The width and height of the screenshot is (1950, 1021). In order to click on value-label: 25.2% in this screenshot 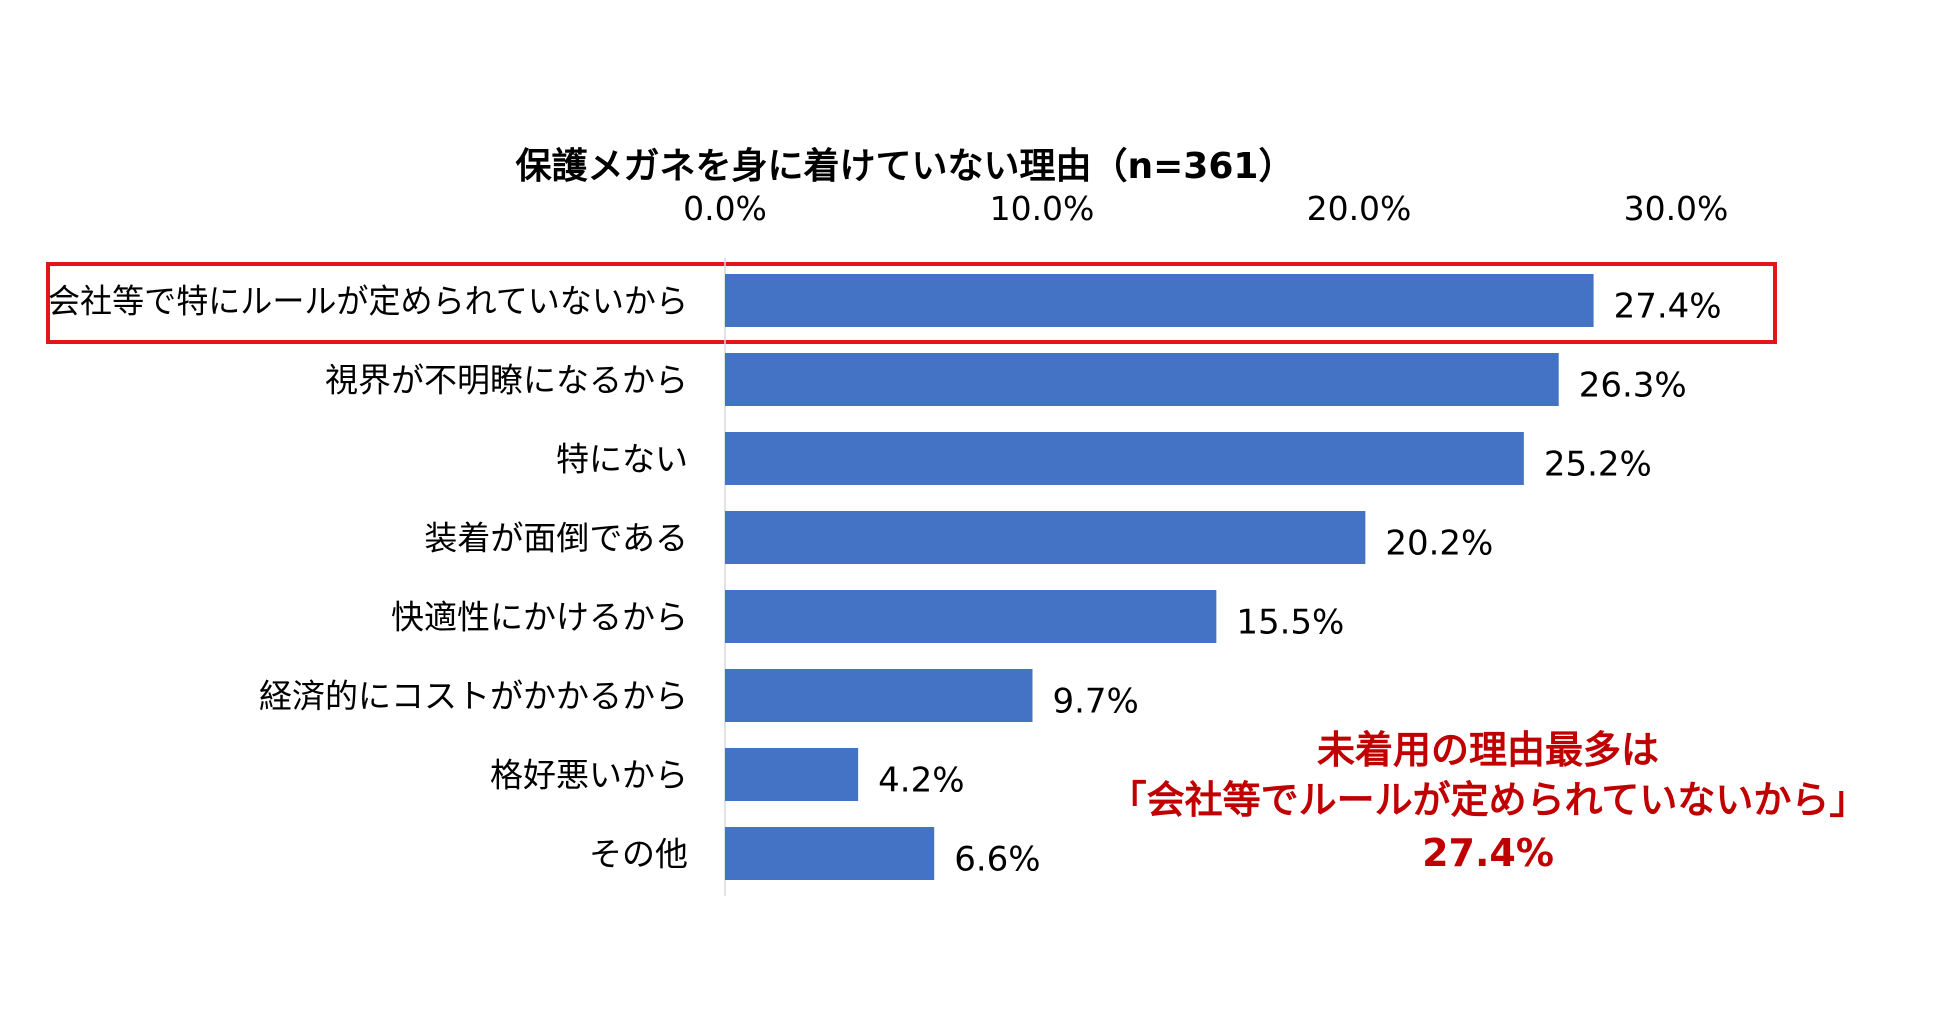, I will do `click(1598, 465)`.